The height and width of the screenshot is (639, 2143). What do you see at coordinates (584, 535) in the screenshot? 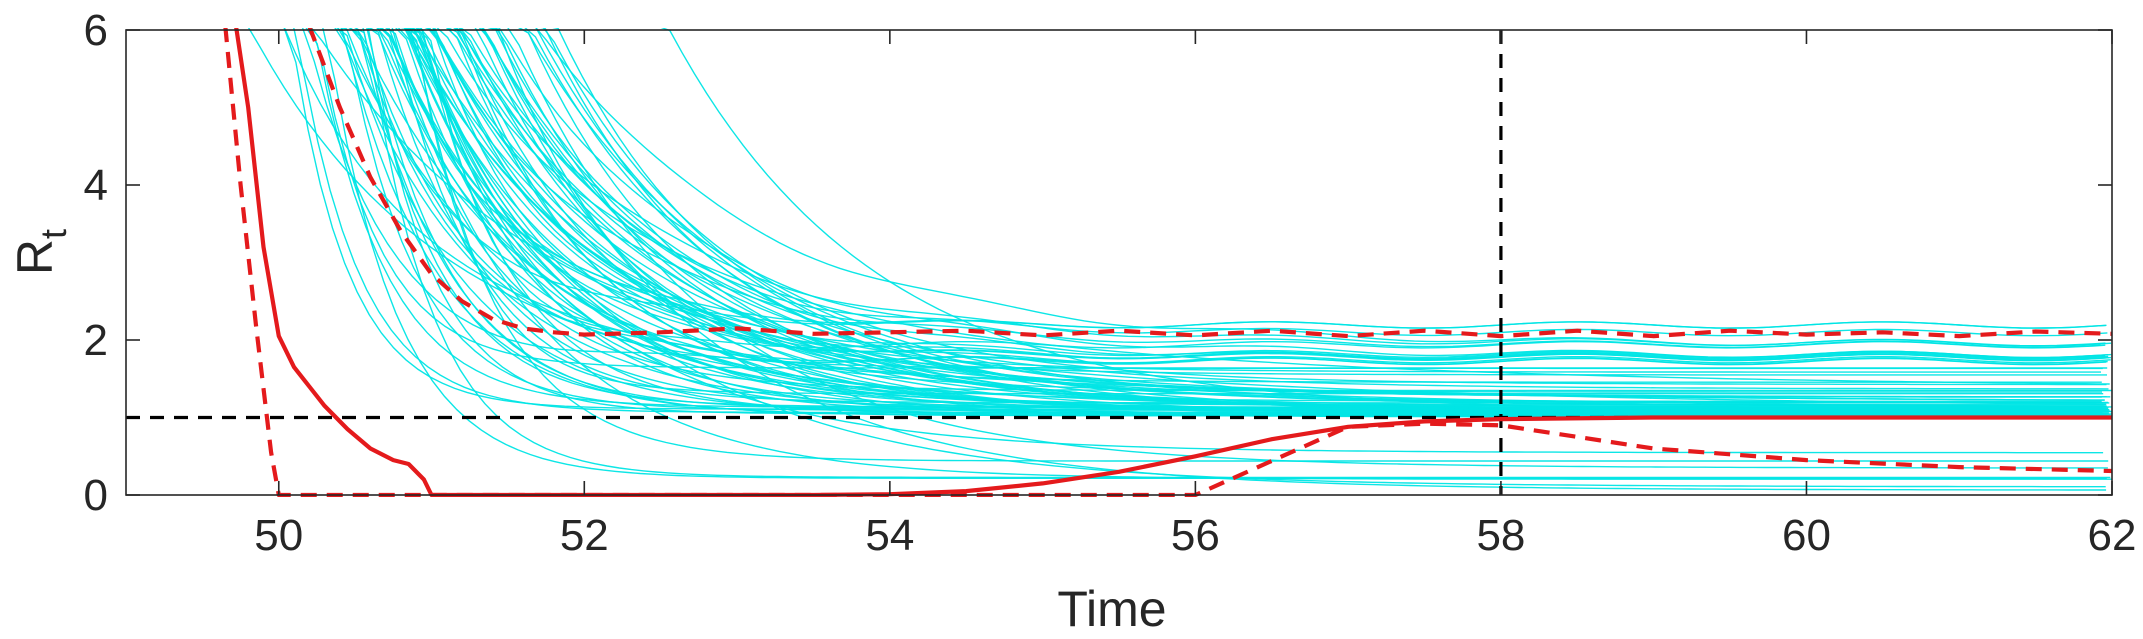
I see `x-tick-label: 52` at bounding box center [584, 535].